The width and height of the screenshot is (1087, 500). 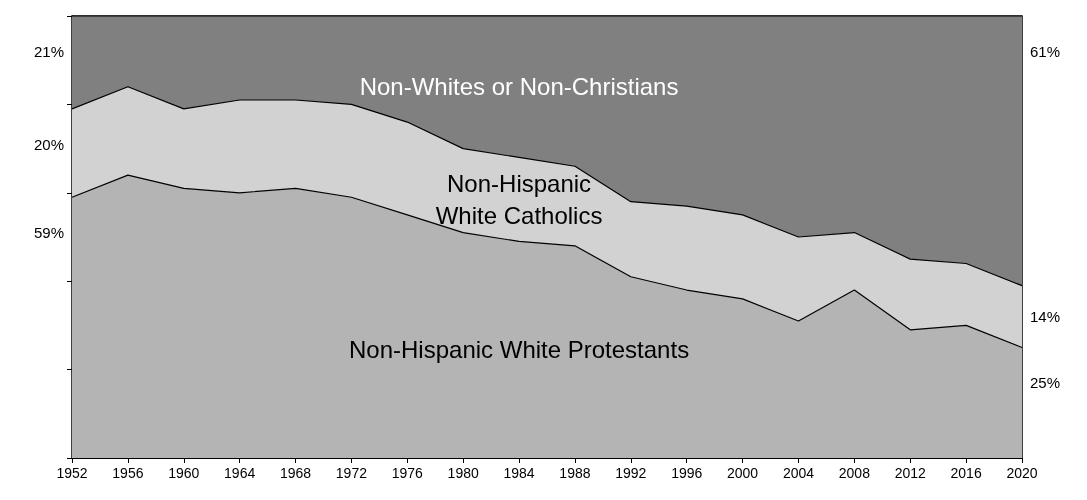 What do you see at coordinates (240, 473) in the screenshot?
I see `x-tick-label: 1964` at bounding box center [240, 473].